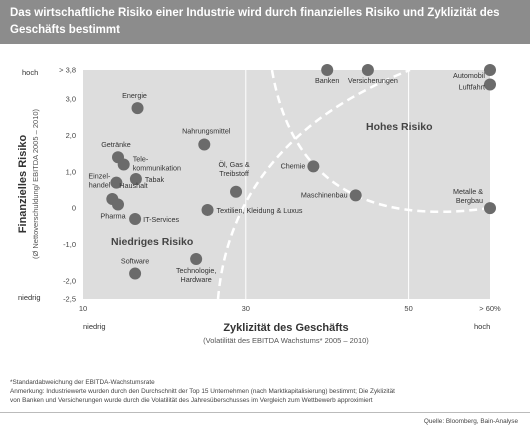 The image size is (530, 432). Describe the element at coordinates (327, 80) in the screenshot. I see `label-banken: Banken` at that location.